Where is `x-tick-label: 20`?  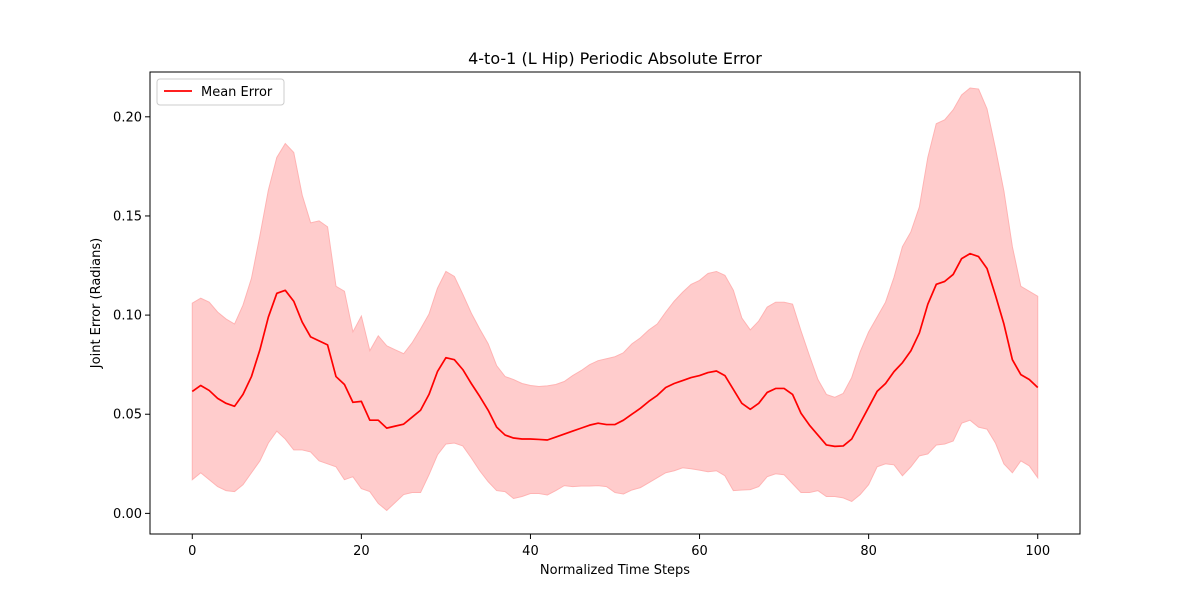
x-tick-label: 20 is located at coordinates (361, 551).